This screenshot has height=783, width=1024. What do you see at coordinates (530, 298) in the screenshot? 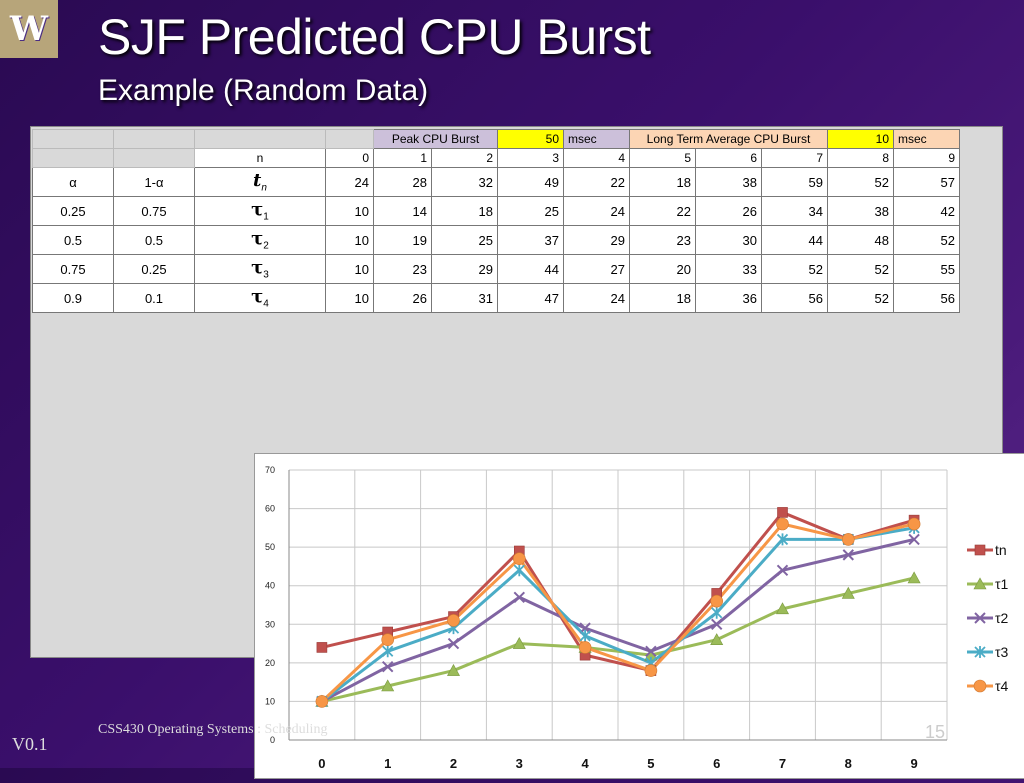
I see `tau-cell: 47` at bounding box center [530, 298].